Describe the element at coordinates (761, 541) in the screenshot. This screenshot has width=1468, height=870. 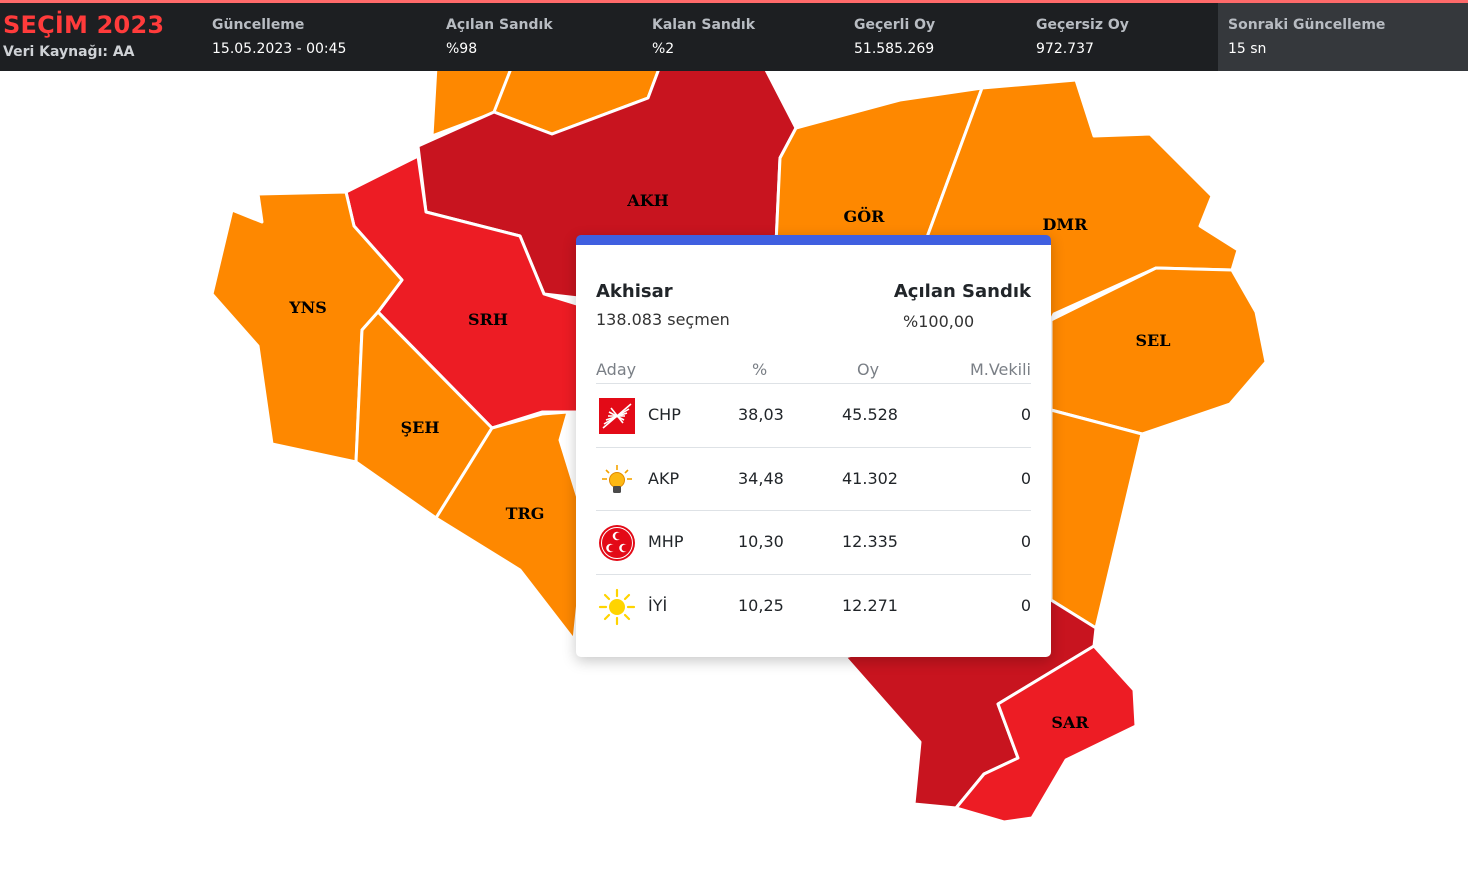
I see `party-percent: 10,30` at that location.